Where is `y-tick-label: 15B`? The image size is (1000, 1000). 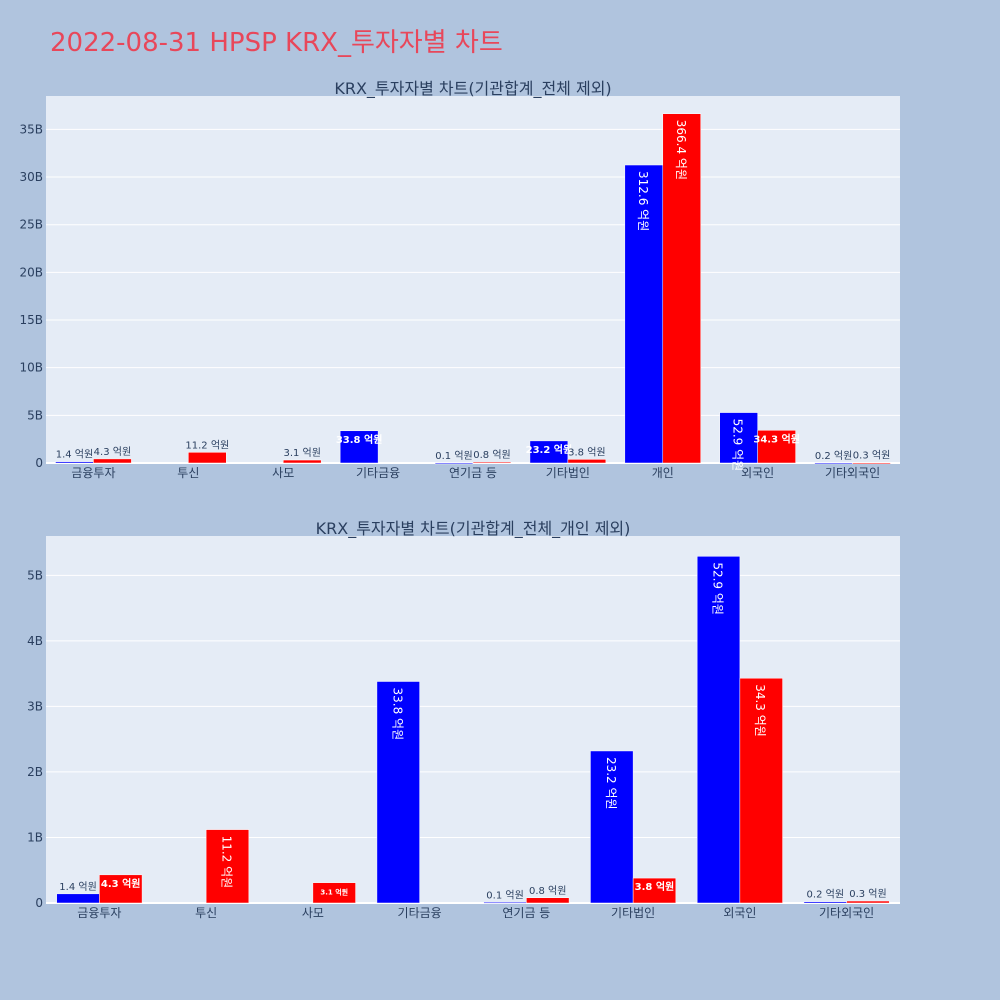 y-tick-label: 15B is located at coordinates (31, 320).